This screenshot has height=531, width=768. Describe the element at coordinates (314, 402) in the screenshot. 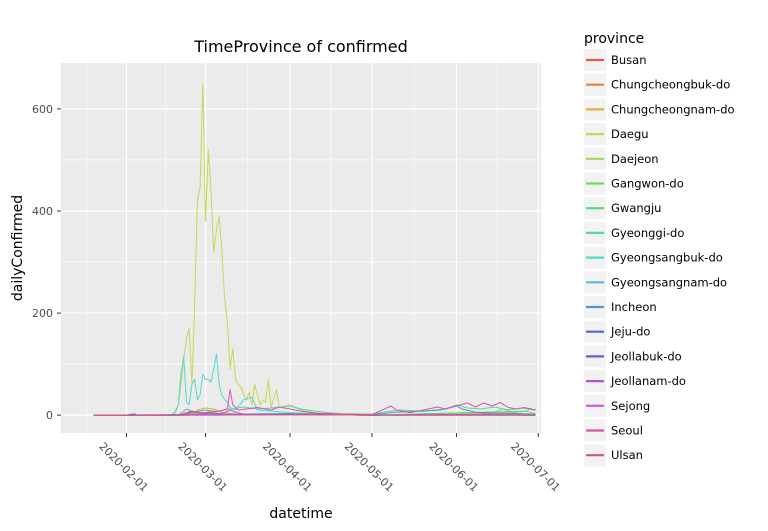

I see `series-line-seoul` at that location.